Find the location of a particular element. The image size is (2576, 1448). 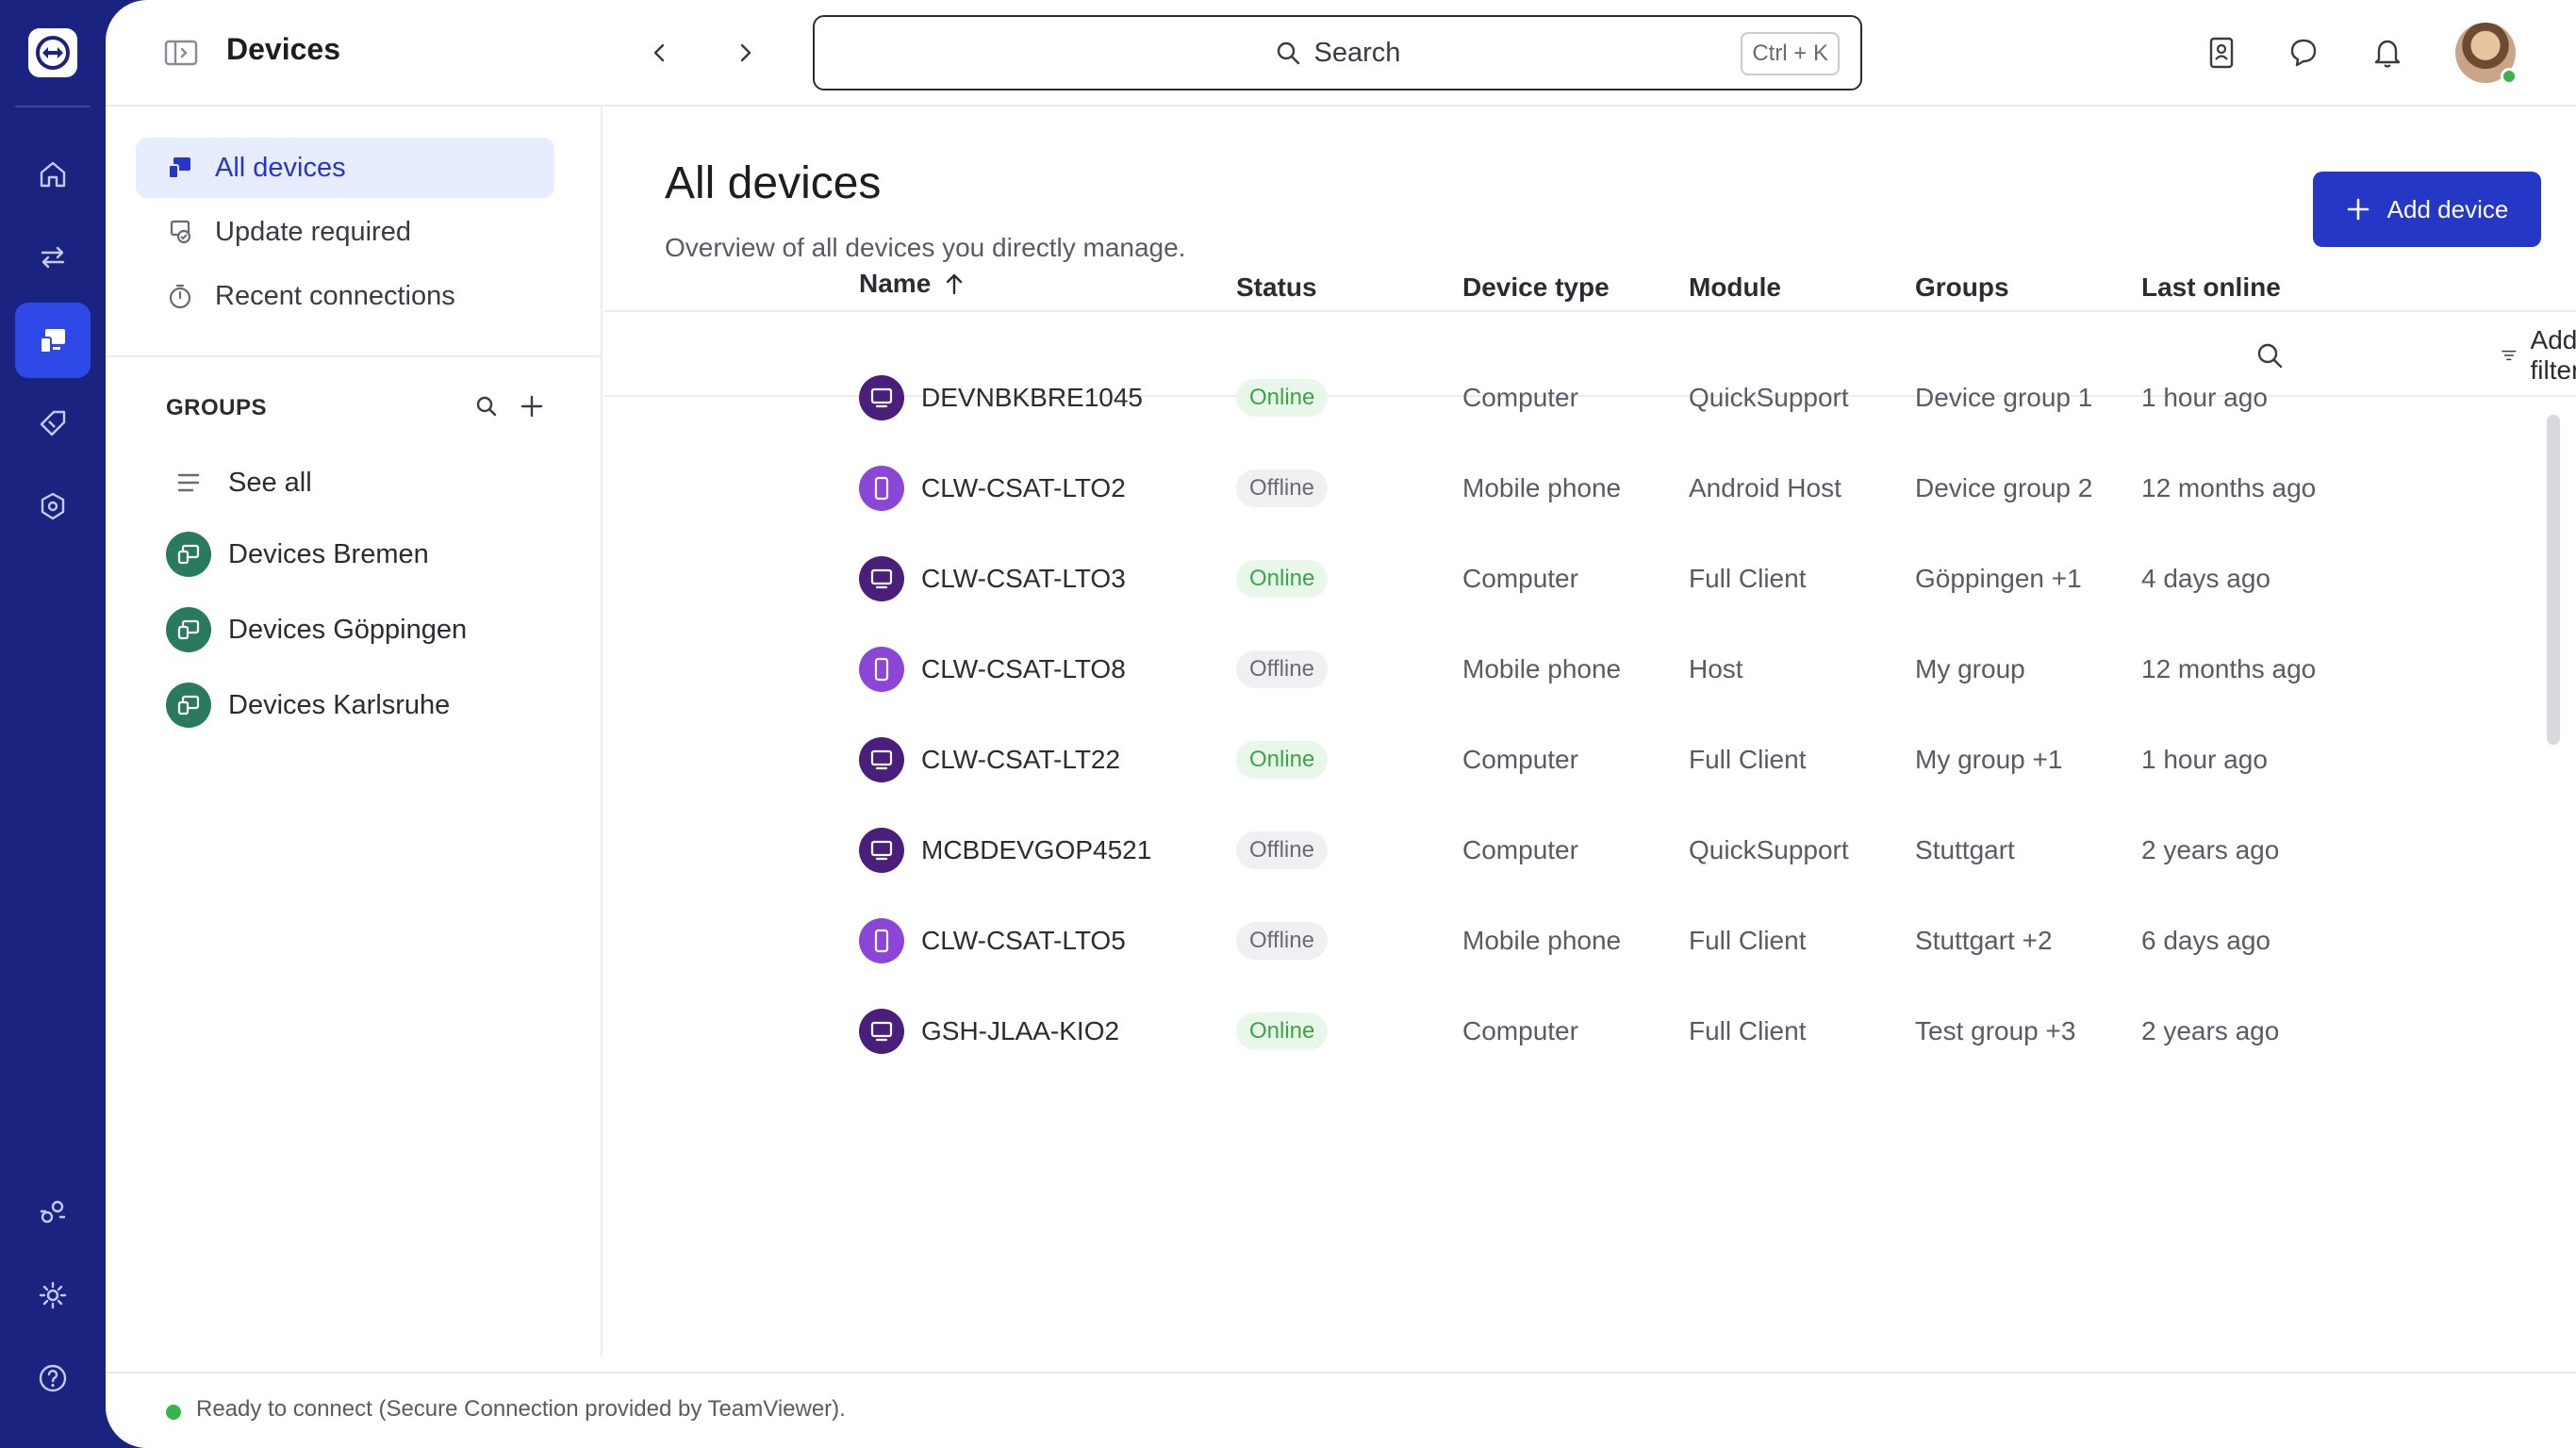

search-shortcut-hint: Ctrl + K is located at coordinates (1790, 53).